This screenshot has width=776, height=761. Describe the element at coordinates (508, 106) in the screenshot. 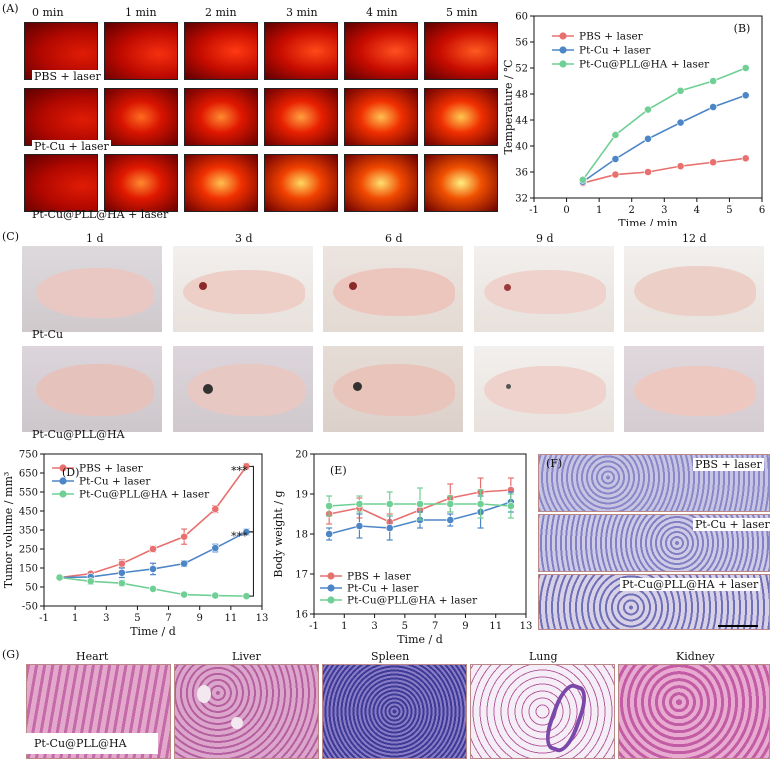

I see `y-axis-label: Temperature / ℃` at that location.